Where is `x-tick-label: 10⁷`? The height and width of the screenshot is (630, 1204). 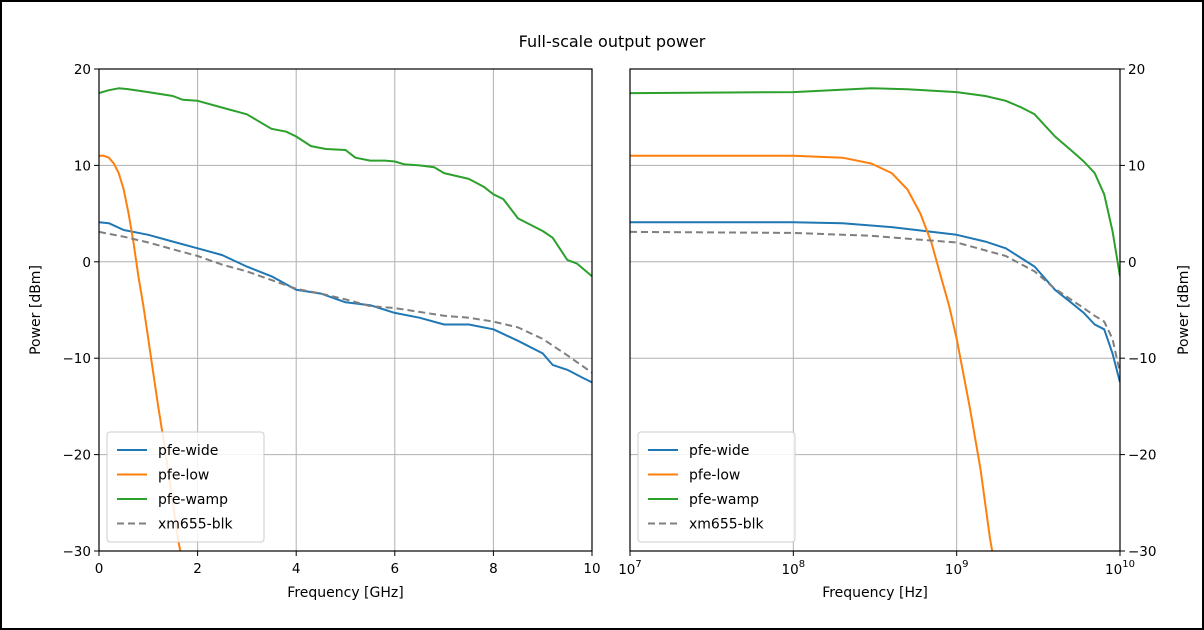 x-tick-label: 10⁷ is located at coordinates (630, 568).